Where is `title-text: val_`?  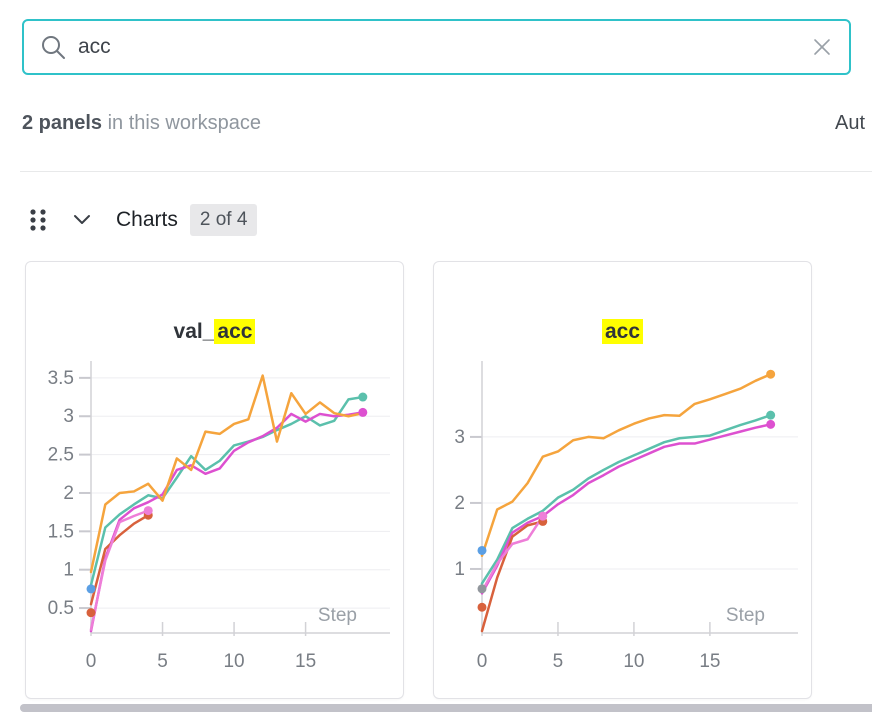
title-text: val_ is located at coordinates (194, 331).